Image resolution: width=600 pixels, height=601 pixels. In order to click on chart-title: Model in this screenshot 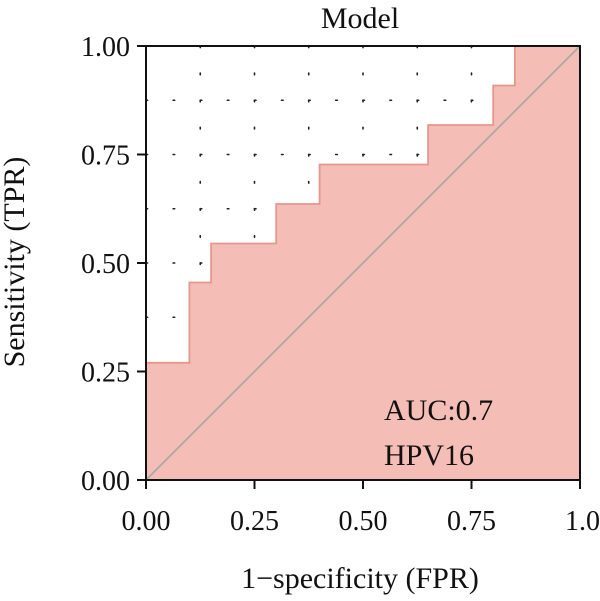, I will do `click(360, 18)`.